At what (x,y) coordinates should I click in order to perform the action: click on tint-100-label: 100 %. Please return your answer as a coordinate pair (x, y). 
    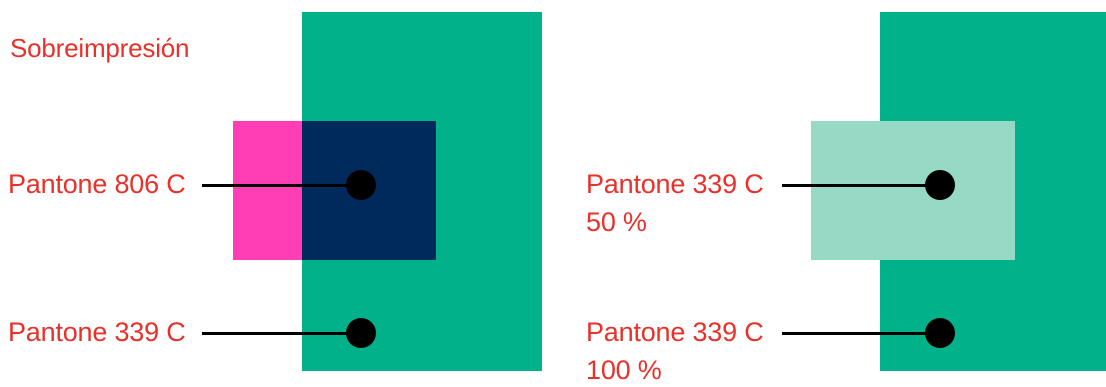
    Looking at the image, I should click on (624, 370).